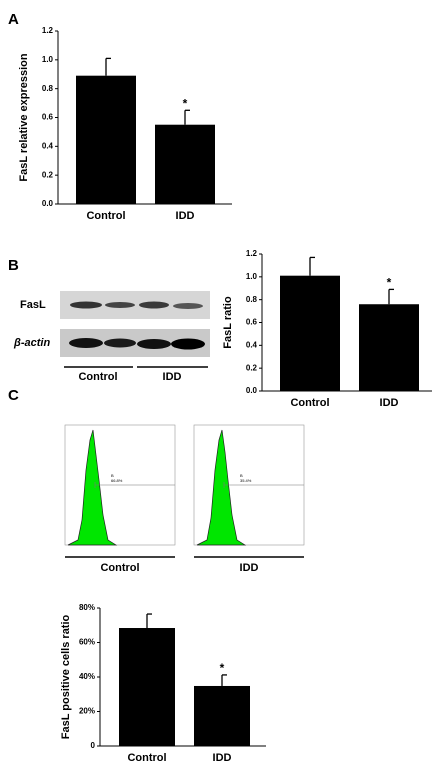  I want to click on y-axis-label: FasL relative expression, so click(24, 117).